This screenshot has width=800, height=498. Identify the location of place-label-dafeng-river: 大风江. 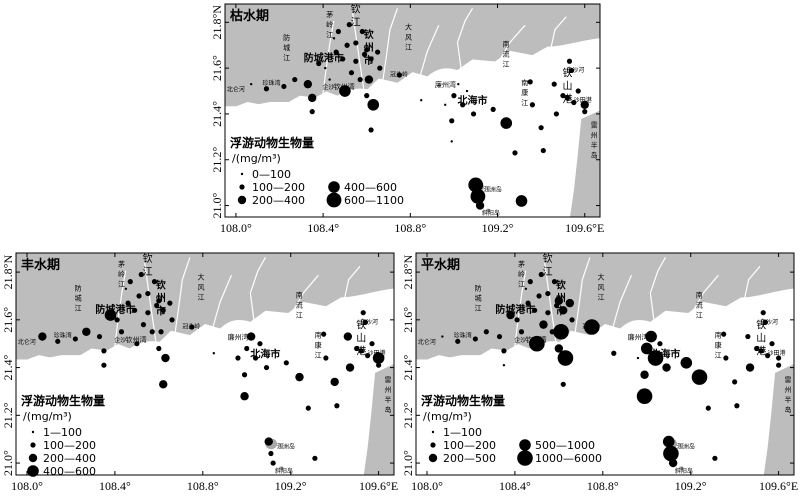
(600, 287).